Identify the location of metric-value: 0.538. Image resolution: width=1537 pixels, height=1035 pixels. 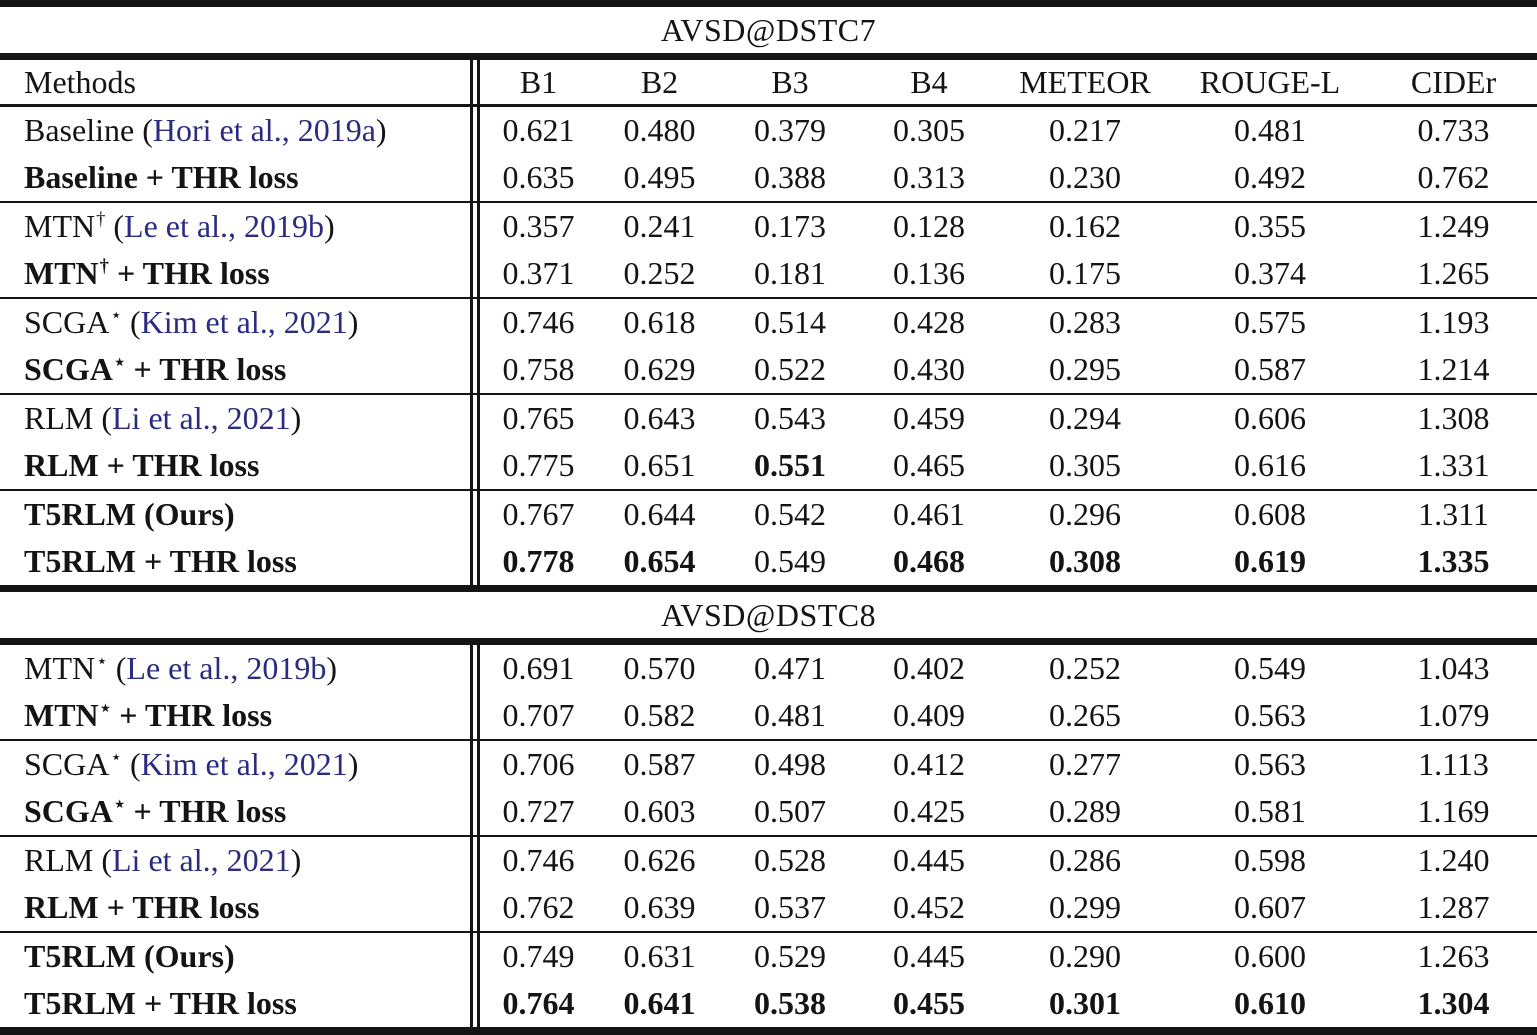
(790, 1003).